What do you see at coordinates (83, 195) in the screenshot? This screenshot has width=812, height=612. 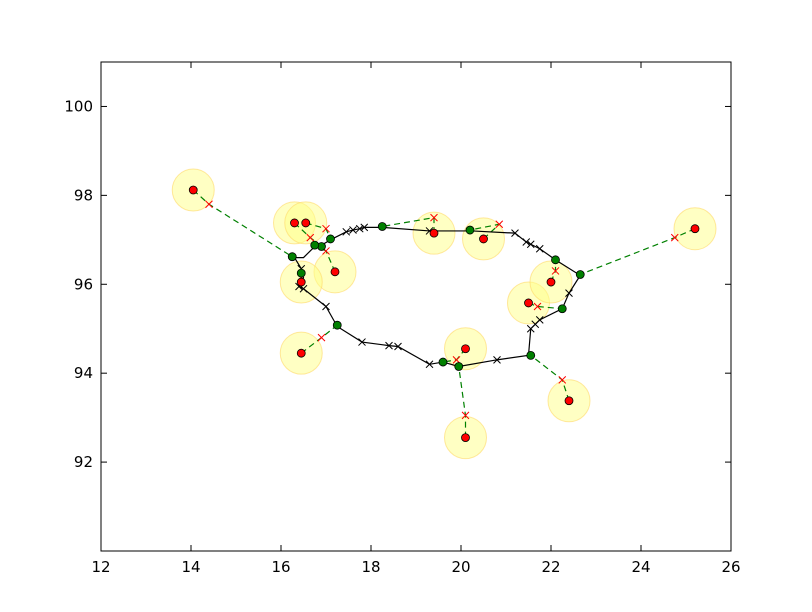 I see `y-tick-label-3: 98` at bounding box center [83, 195].